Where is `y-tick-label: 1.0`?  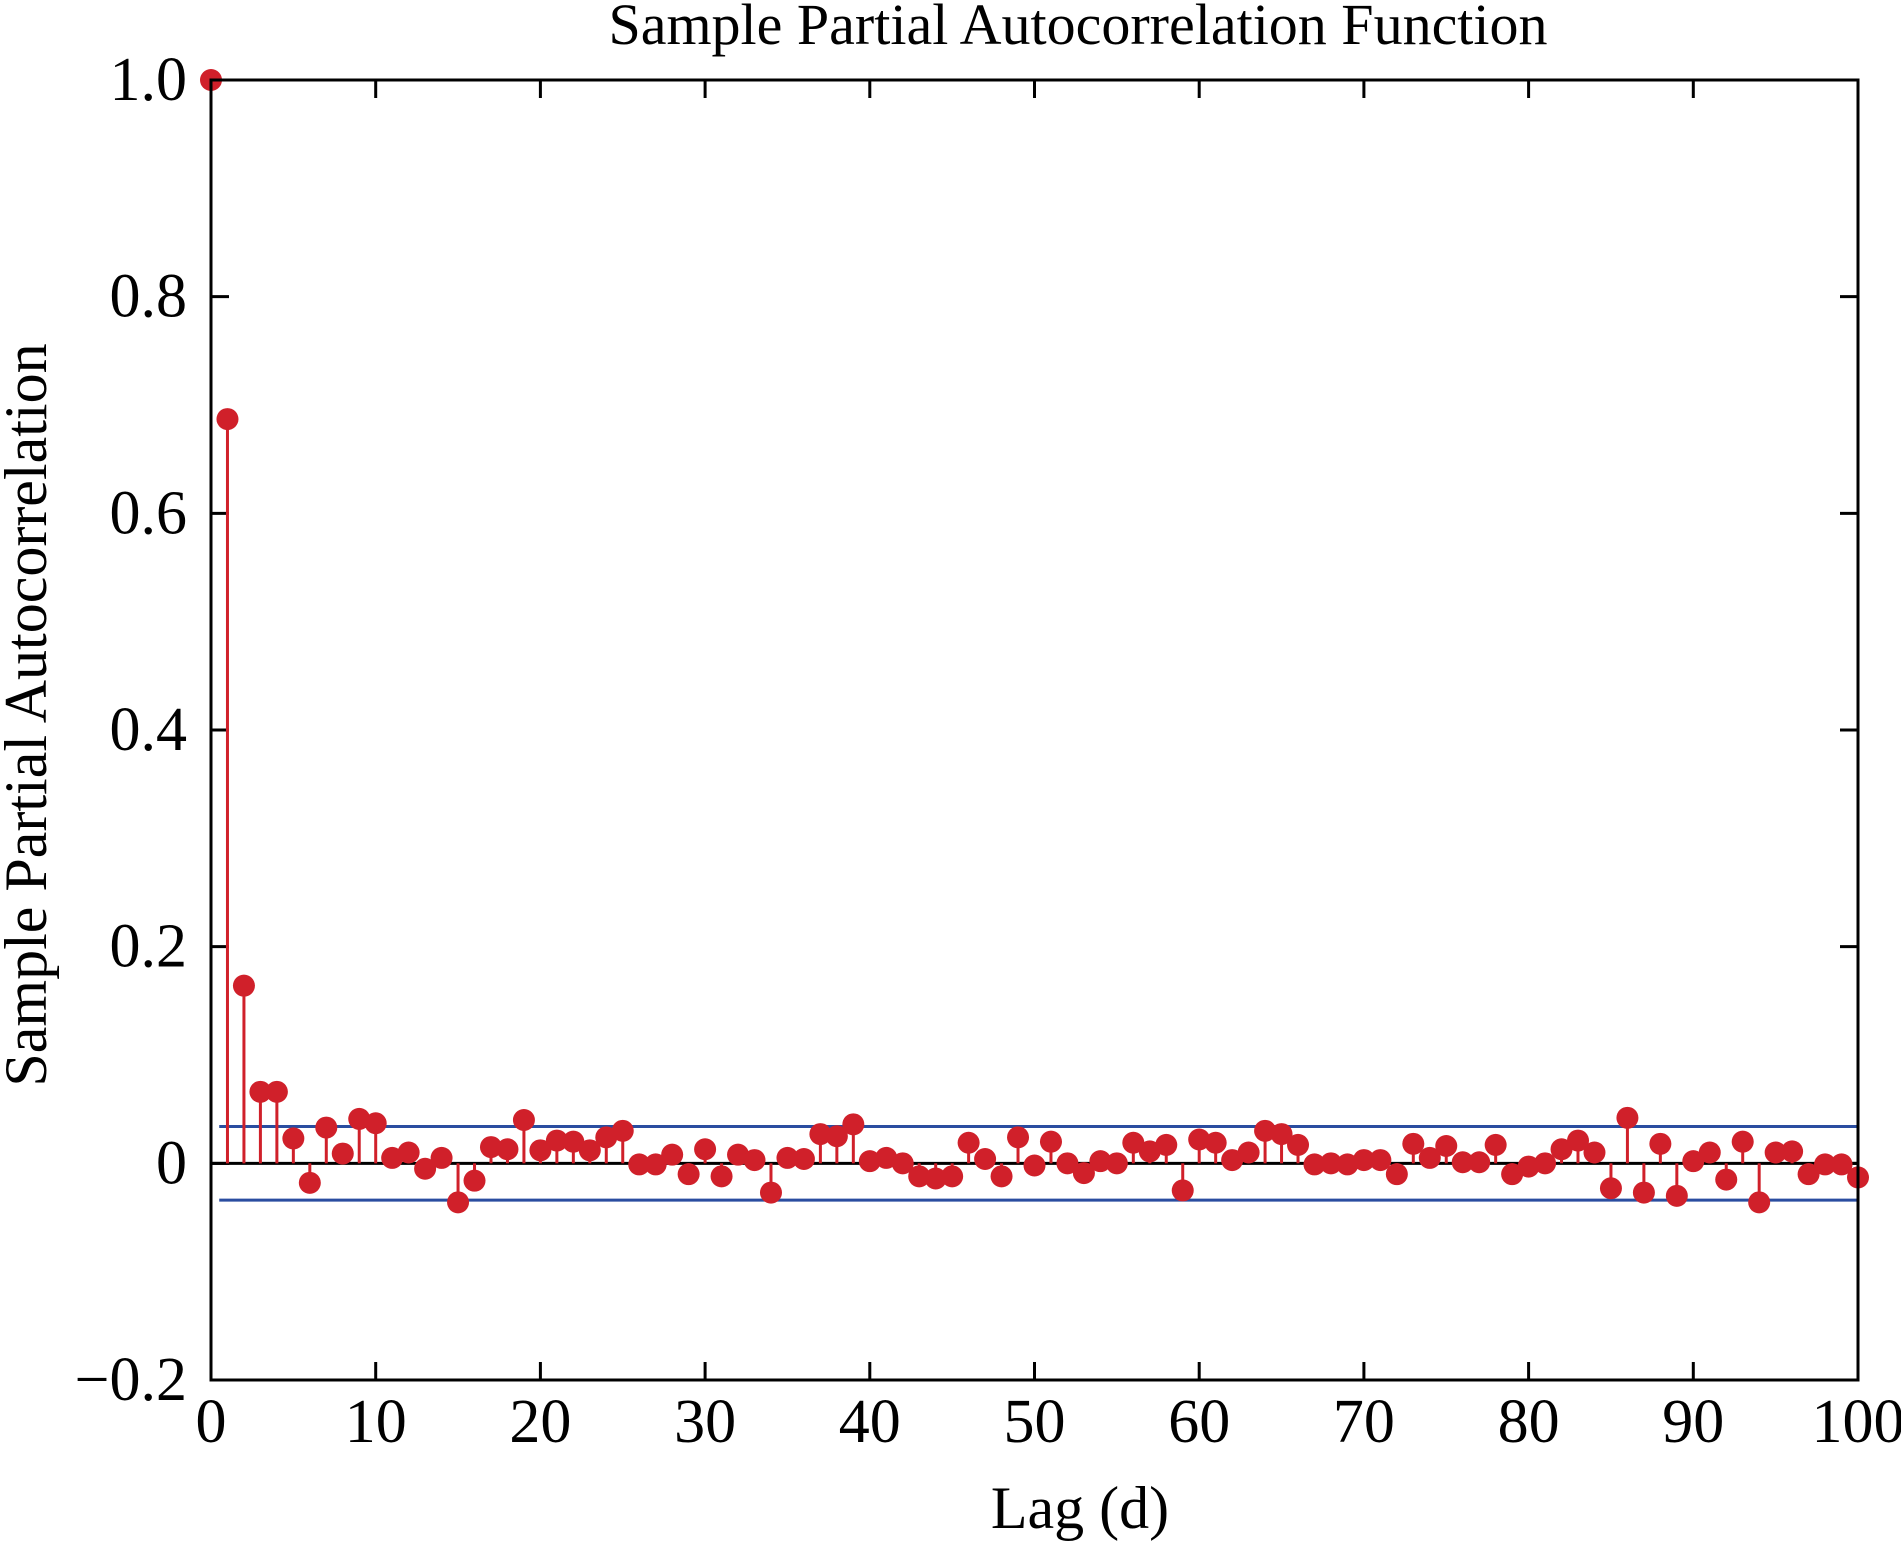
y-tick-label: 1.0 is located at coordinates (149, 80).